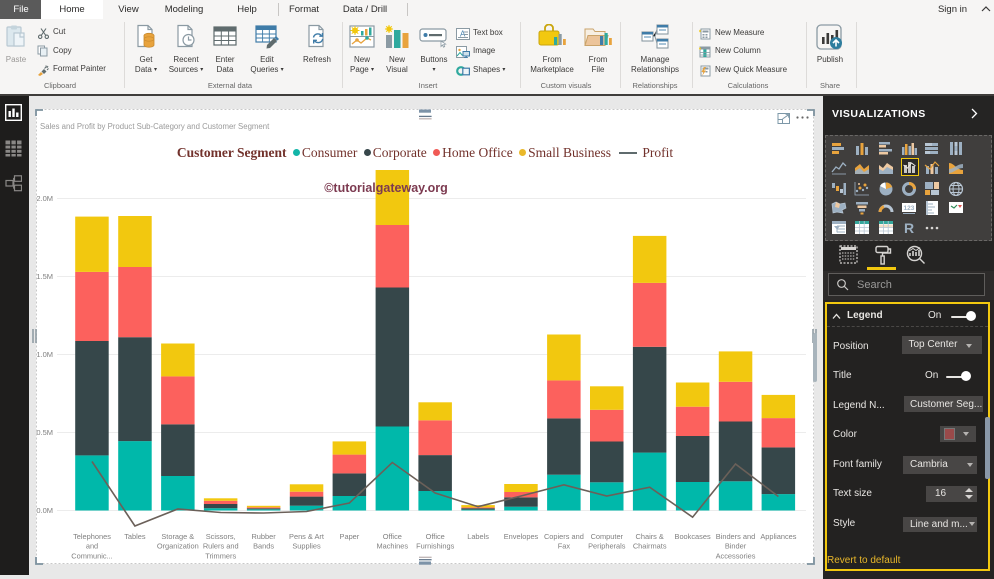 The width and height of the screenshot is (994, 579). What do you see at coordinates (650, 536) in the screenshot?
I see `svg-text: Chairs &` at bounding box center [650, 536].